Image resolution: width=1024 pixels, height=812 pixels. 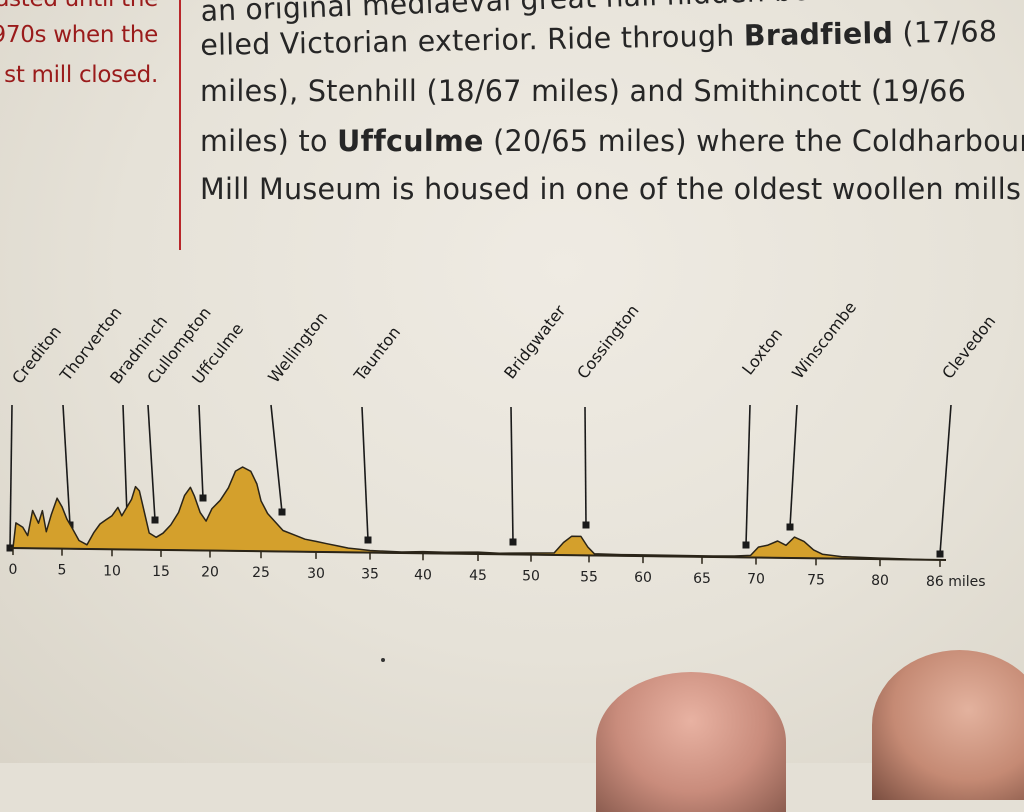 What do you see at coordinates (81, 75) in the screenshot?
I see `sidebar-line: st mill closed.` at bounding box center [81, 75].